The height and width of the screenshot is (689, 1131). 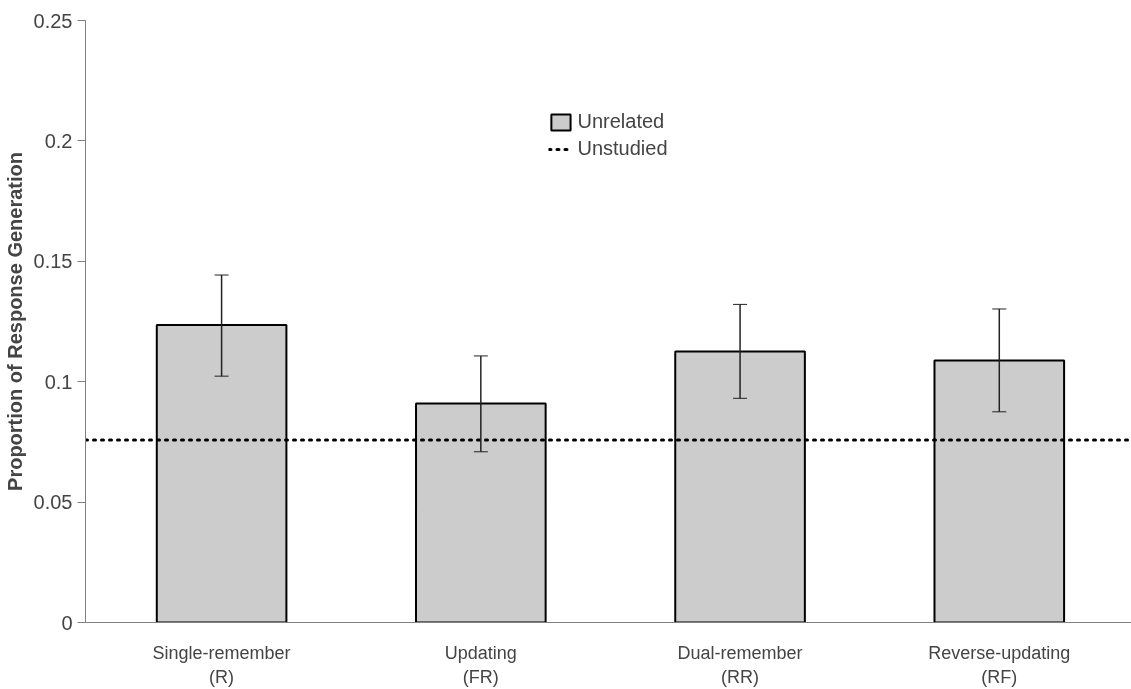 I want to click on y-tick-label: 0.1, so click(x=58, y=381).